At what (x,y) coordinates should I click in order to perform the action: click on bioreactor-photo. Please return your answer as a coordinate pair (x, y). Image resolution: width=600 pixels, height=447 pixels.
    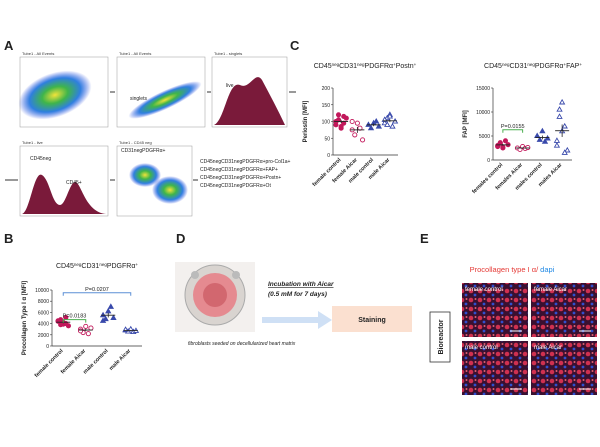
    Looking at the image, I should click on (293, 297).